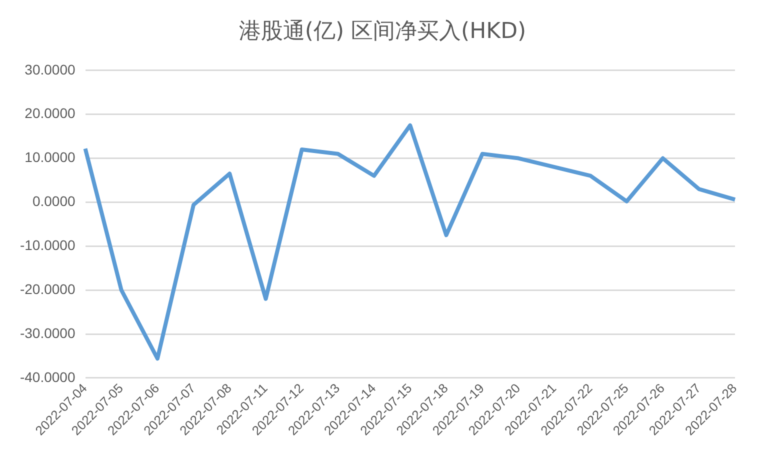  Describe the element at coordinates (383, 32) in the screenshot. I see `chart-title: 港股通(亿) 区间净买入(HKD)` at that location.